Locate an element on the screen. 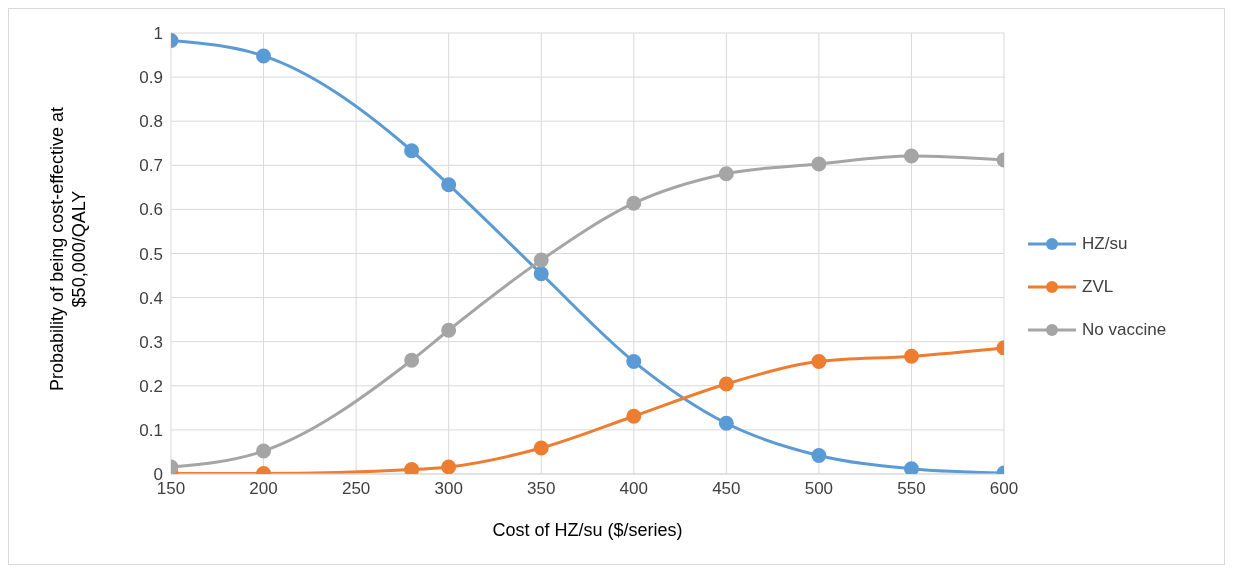 The width and height of the screenshot is (1233, 575). x-axis-title: Cost of HZ/su ($/series) is located at coordinates (587, 530).